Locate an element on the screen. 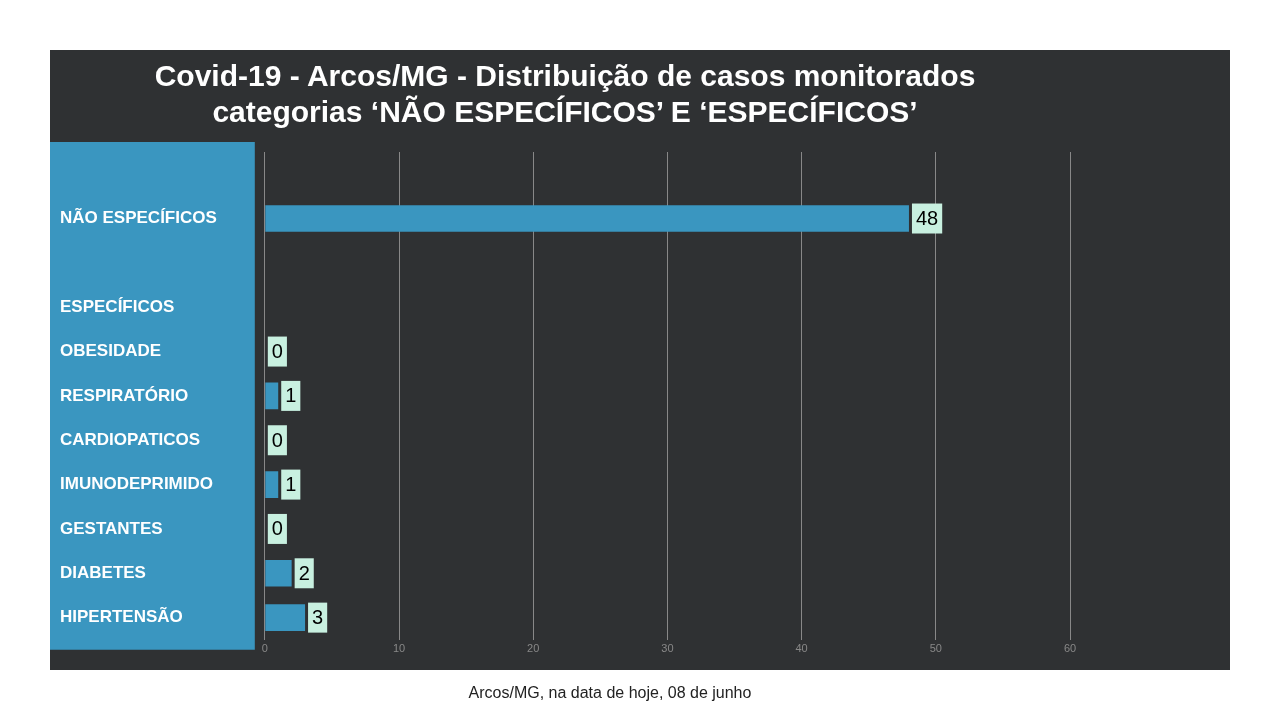  y-tick-label: RESPIRATÓRIO is located at coordinates (124, 395).